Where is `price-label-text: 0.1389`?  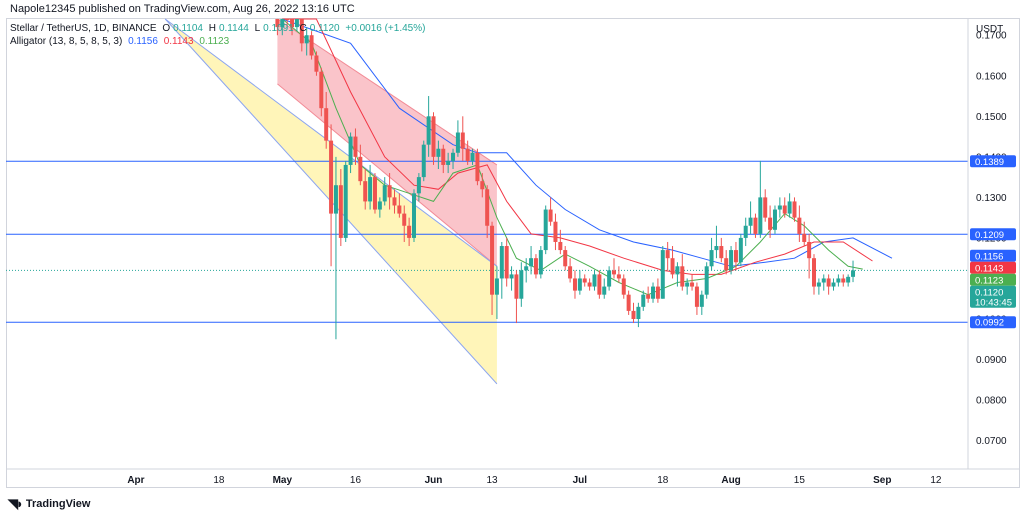
price-label-text: 0.1389 is located at coordinates (989, 162).